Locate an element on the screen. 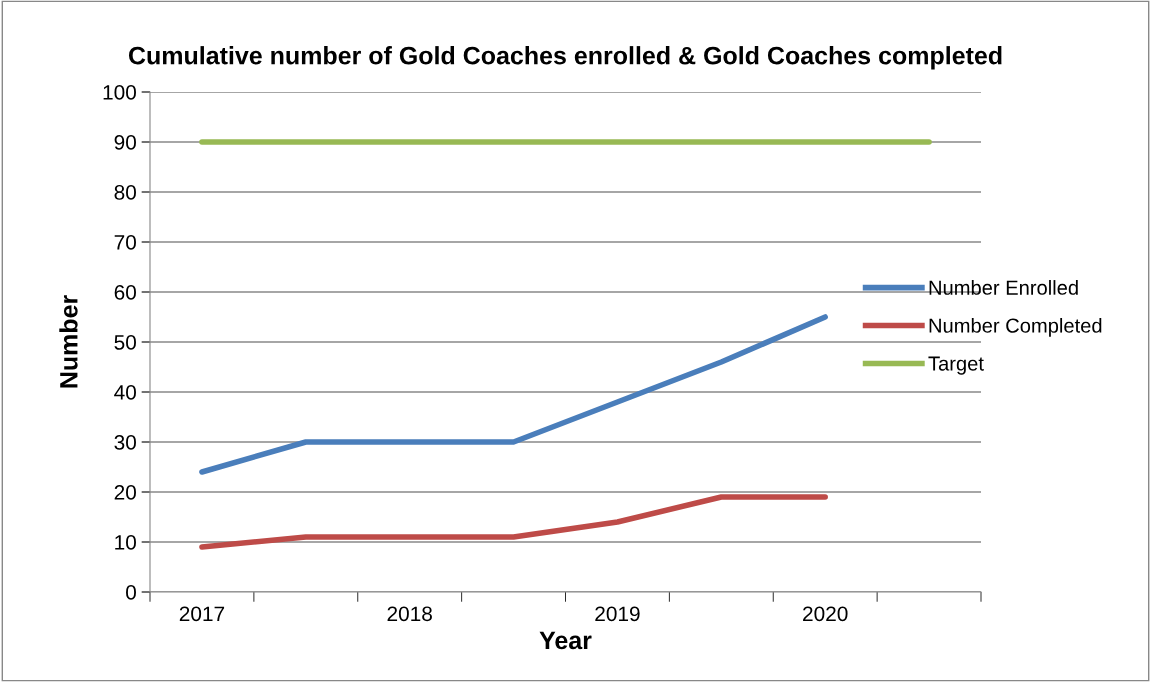 This screenshot has height=682, width=1151. x-axis-title: Year is located at coordinates (565, 640).